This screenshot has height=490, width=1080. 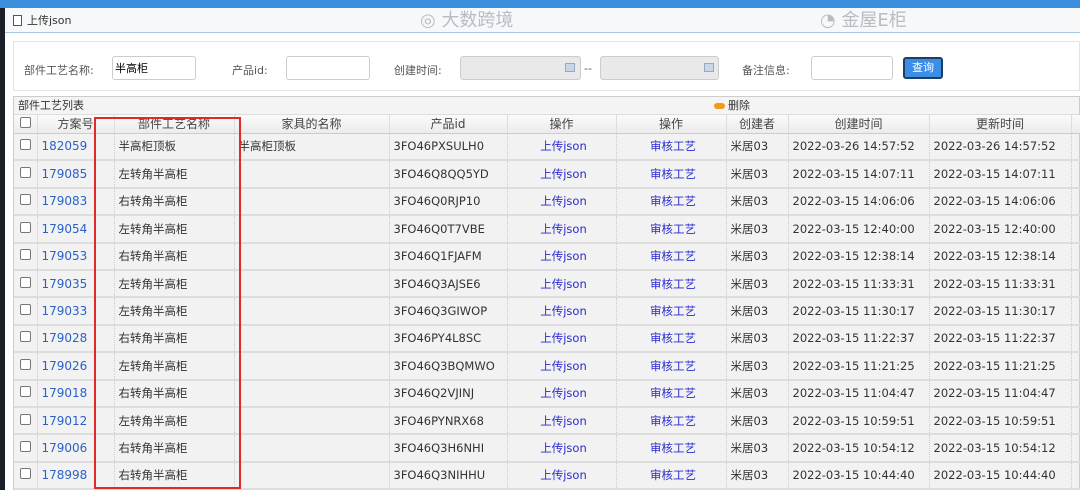 I want to click on remark-input, so click(x=852, y=68).